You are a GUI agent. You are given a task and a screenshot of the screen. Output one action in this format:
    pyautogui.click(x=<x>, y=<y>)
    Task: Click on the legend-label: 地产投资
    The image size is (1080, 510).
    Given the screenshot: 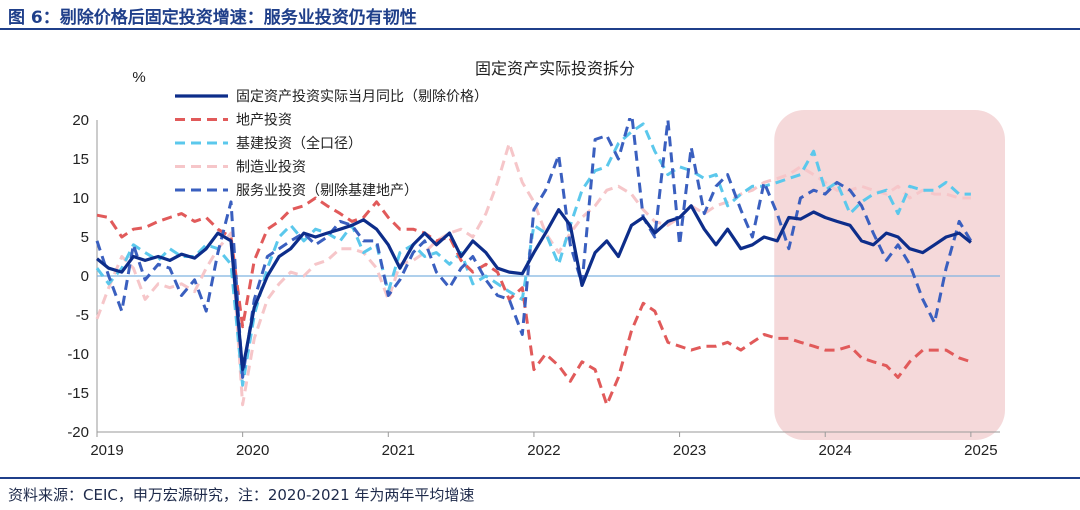 What is the action you would take?
    pyautogui.click(x=264, y=121)
    